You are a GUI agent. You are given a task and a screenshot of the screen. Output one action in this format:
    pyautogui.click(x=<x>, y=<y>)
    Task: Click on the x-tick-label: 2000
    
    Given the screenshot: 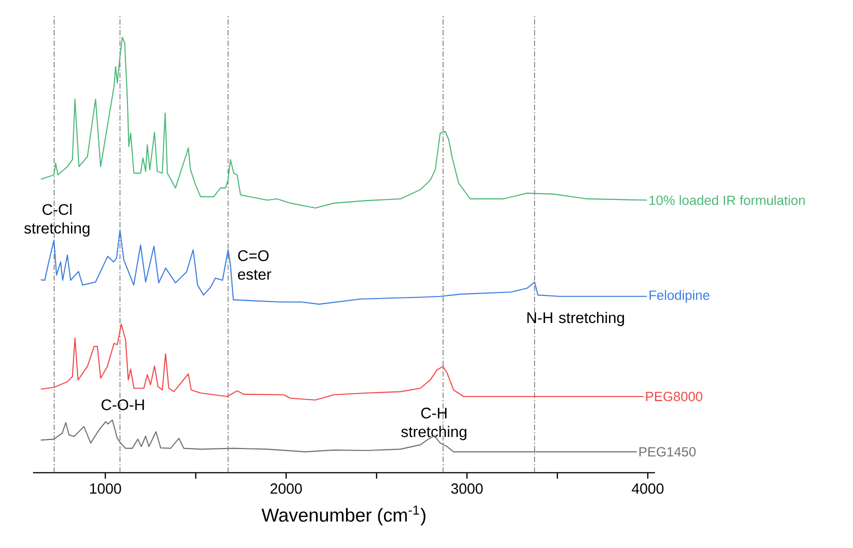 What is the action you would take?
    pyautogui.click(x=286, y=488)
    